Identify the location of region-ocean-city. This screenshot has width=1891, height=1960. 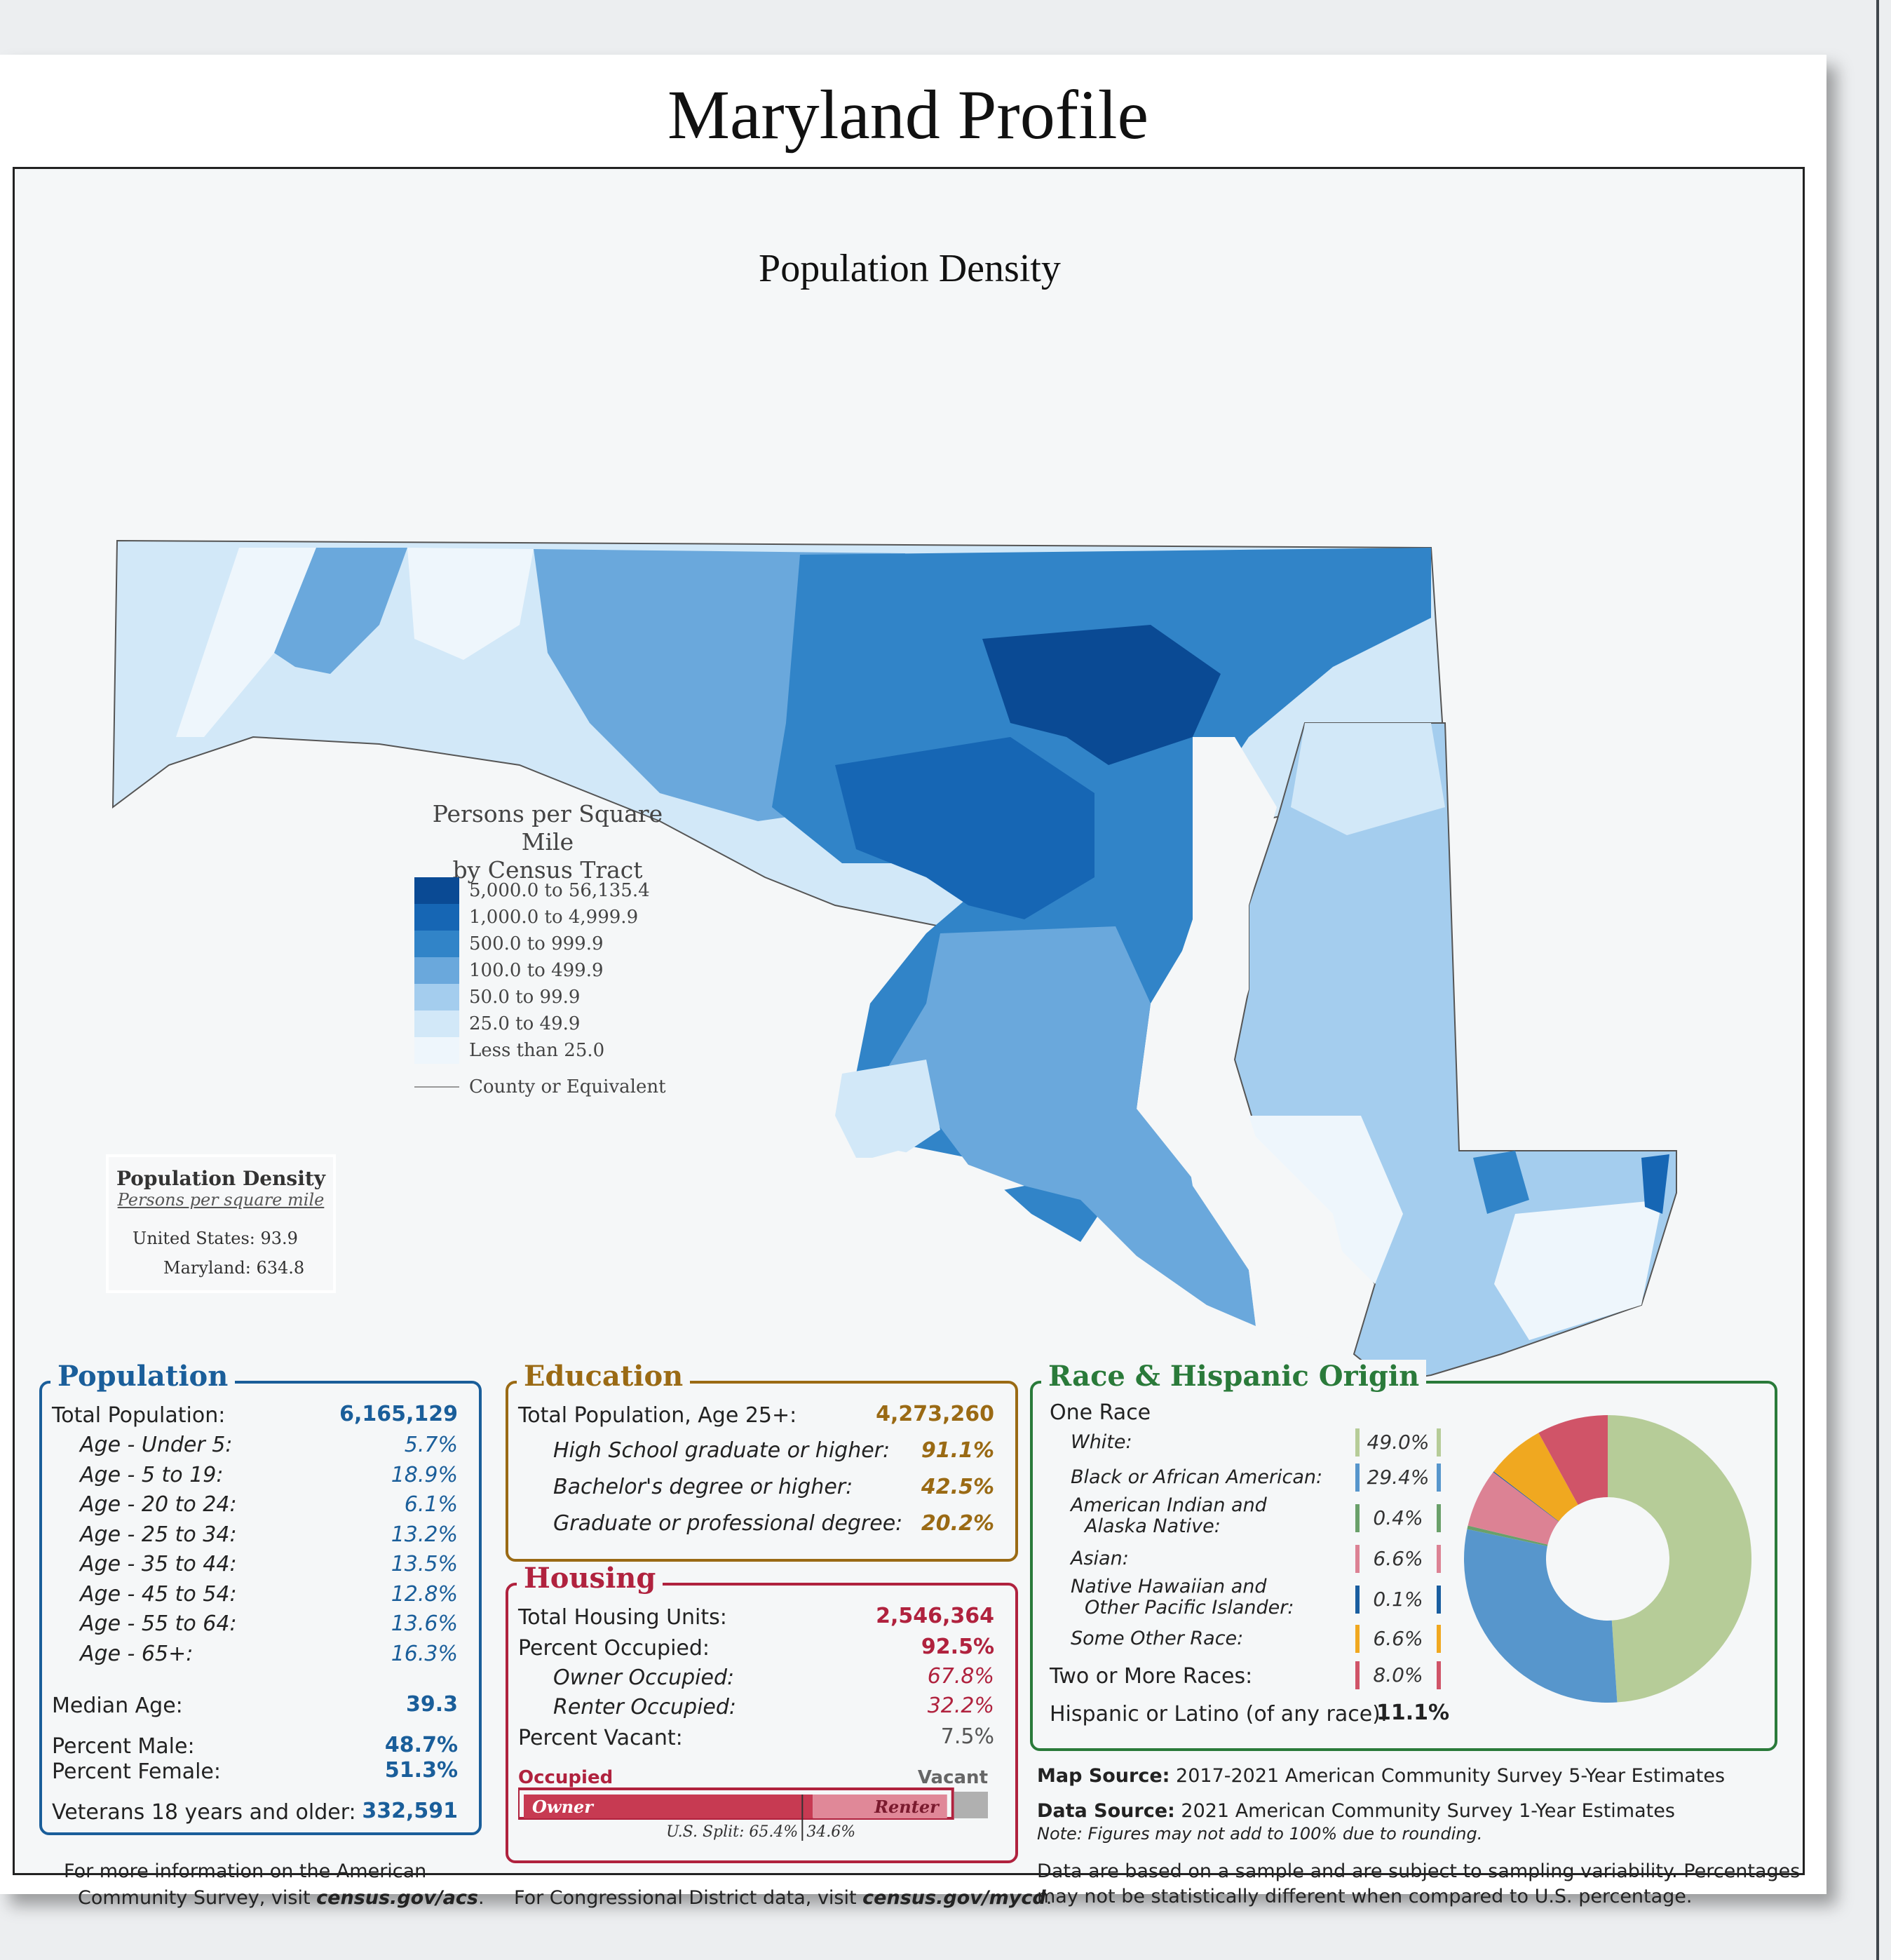
(1655, 1184).